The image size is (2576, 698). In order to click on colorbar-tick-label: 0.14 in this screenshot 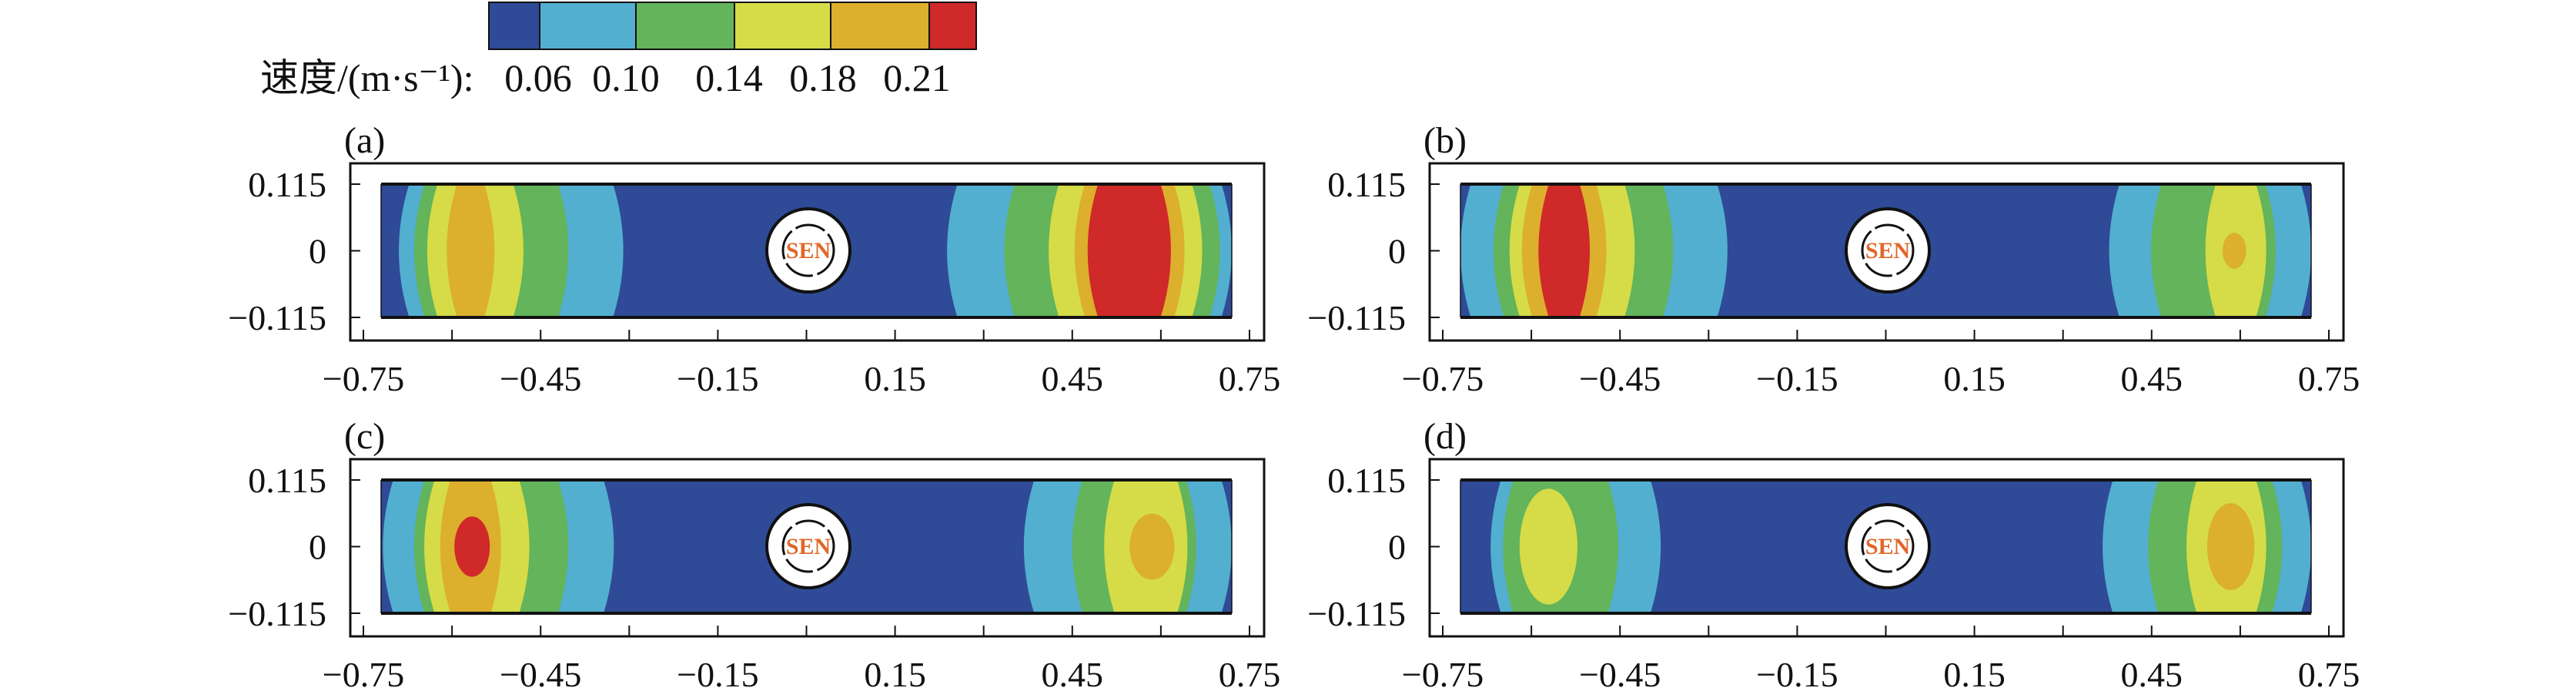, I will do `click(729, 77)`.